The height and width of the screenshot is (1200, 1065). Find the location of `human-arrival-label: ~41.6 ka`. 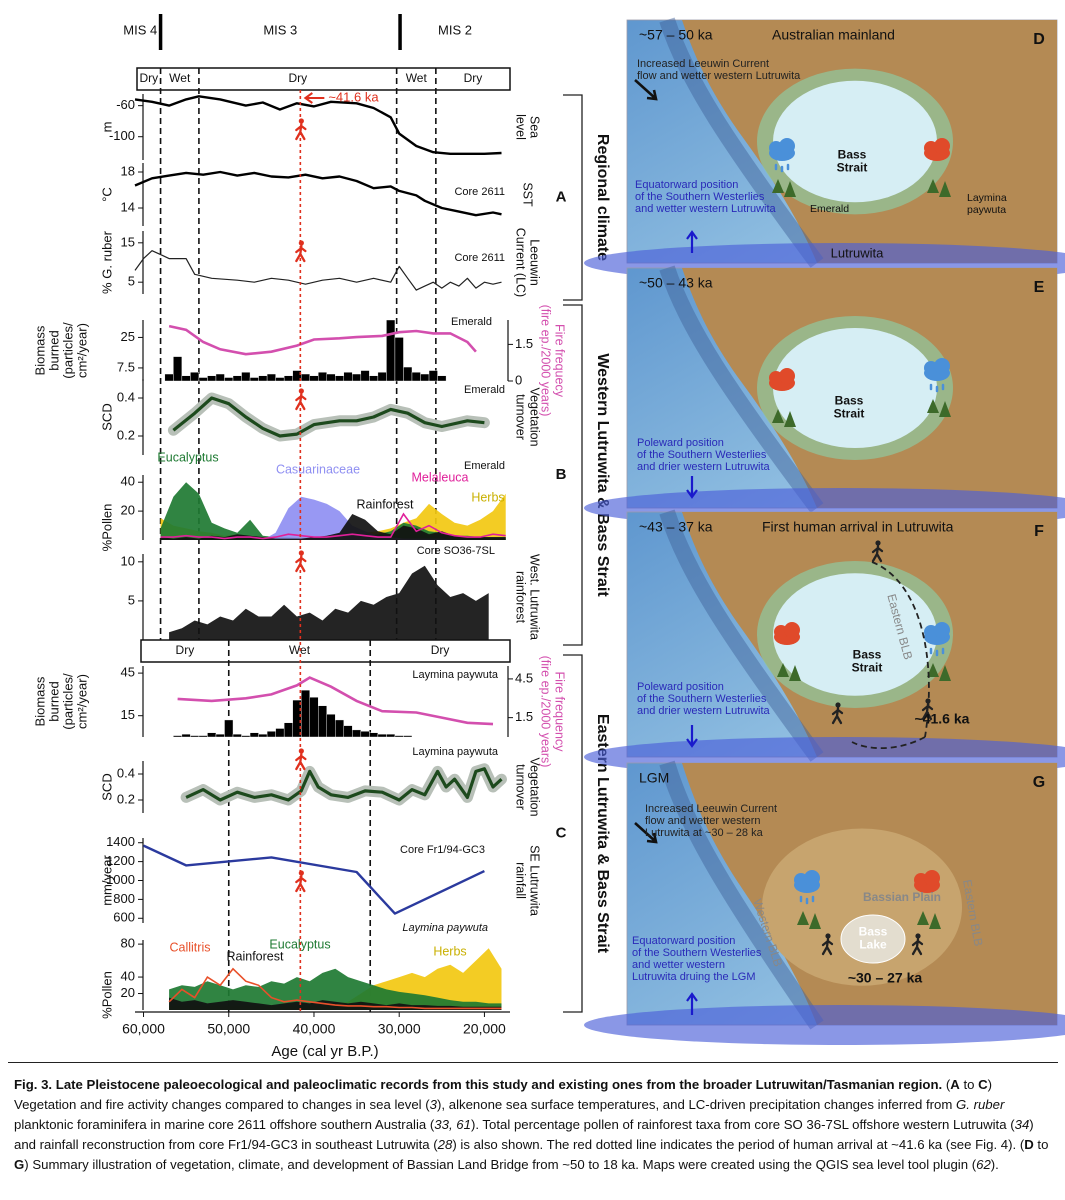

human-arrival-label: ~41.6 ka is located at coordinates (353, 96).